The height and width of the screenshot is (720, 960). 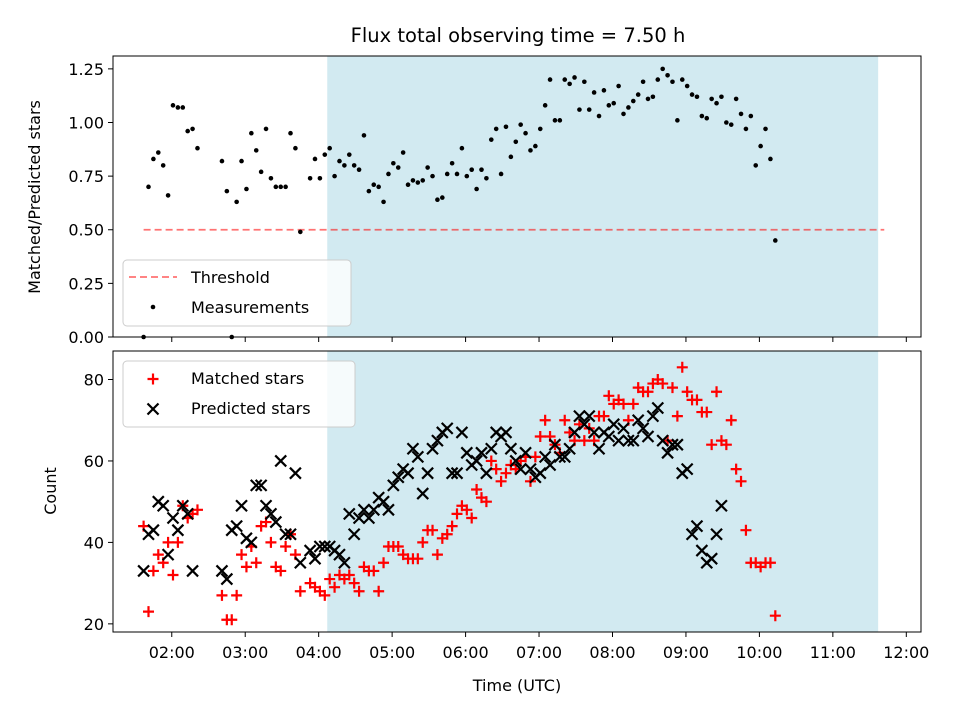 I want to click on lower-y-axis: 20 40 60 80, so click(x=98, y=502).